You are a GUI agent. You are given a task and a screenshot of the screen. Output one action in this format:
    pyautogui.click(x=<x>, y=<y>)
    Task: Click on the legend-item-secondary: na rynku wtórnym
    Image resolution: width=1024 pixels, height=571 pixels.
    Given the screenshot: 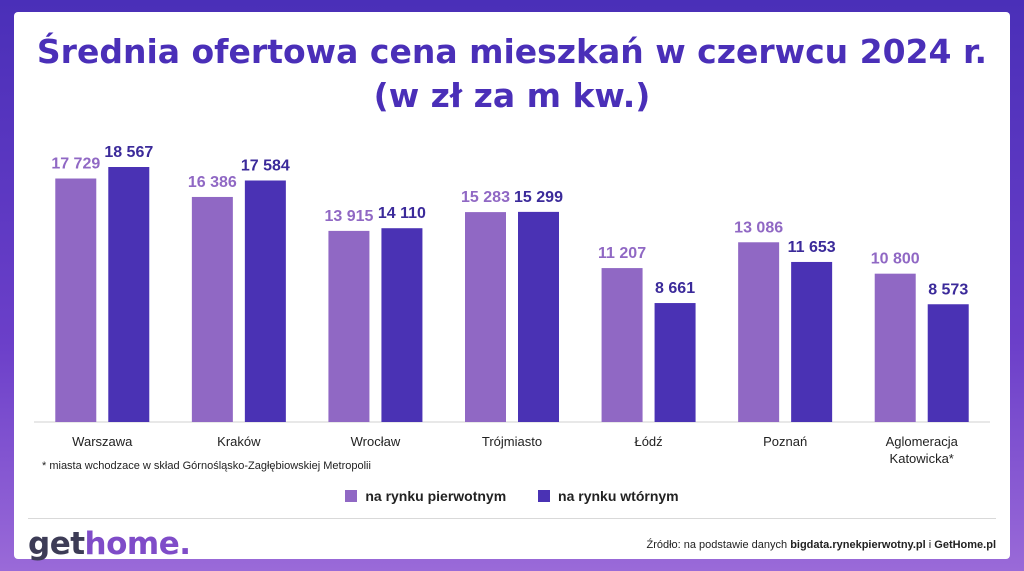 What is the action you would take?
    pyautogui.click(x=608, y=496)
    